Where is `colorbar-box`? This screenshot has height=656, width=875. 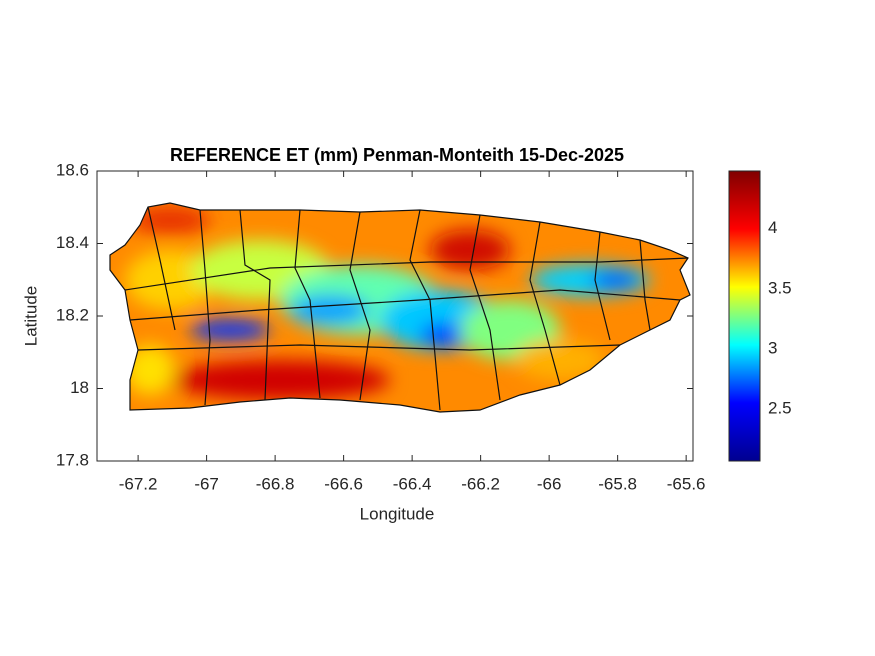 colorbar-box is located at coordinates (744, 316).